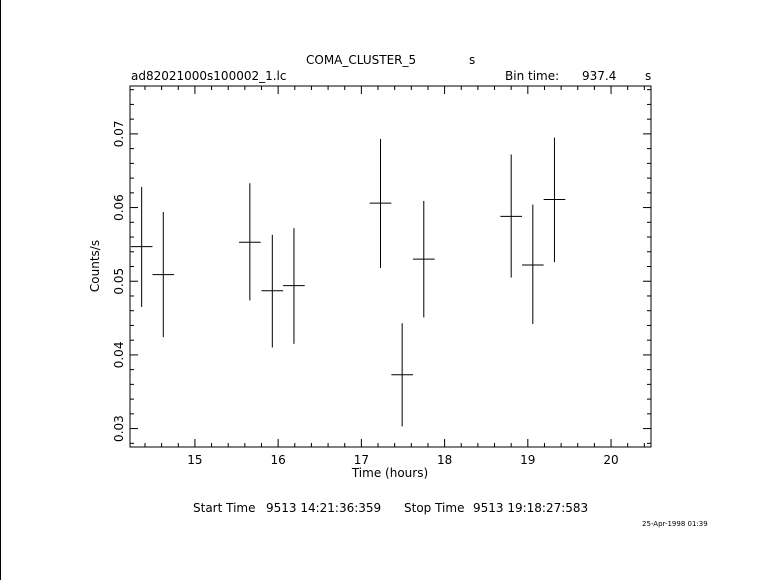 The width and height of the screenshot is (781, 580). What do you see at coordinates (209, 76) in the screenshot?
I see `file-name: ad82021000s100002_1.lc` at bounding box center [209, 76].